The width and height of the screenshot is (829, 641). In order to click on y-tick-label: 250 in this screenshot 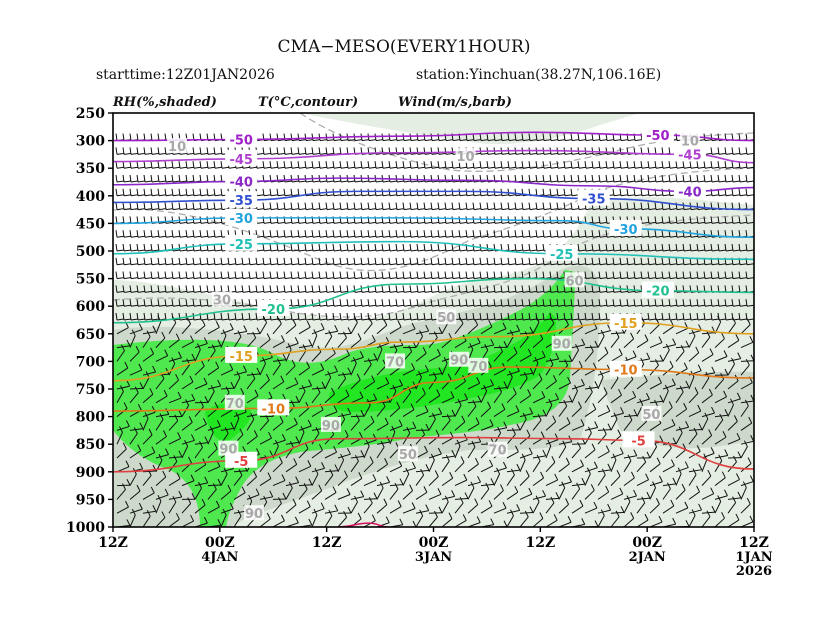, I will do `click(90, 114)`.